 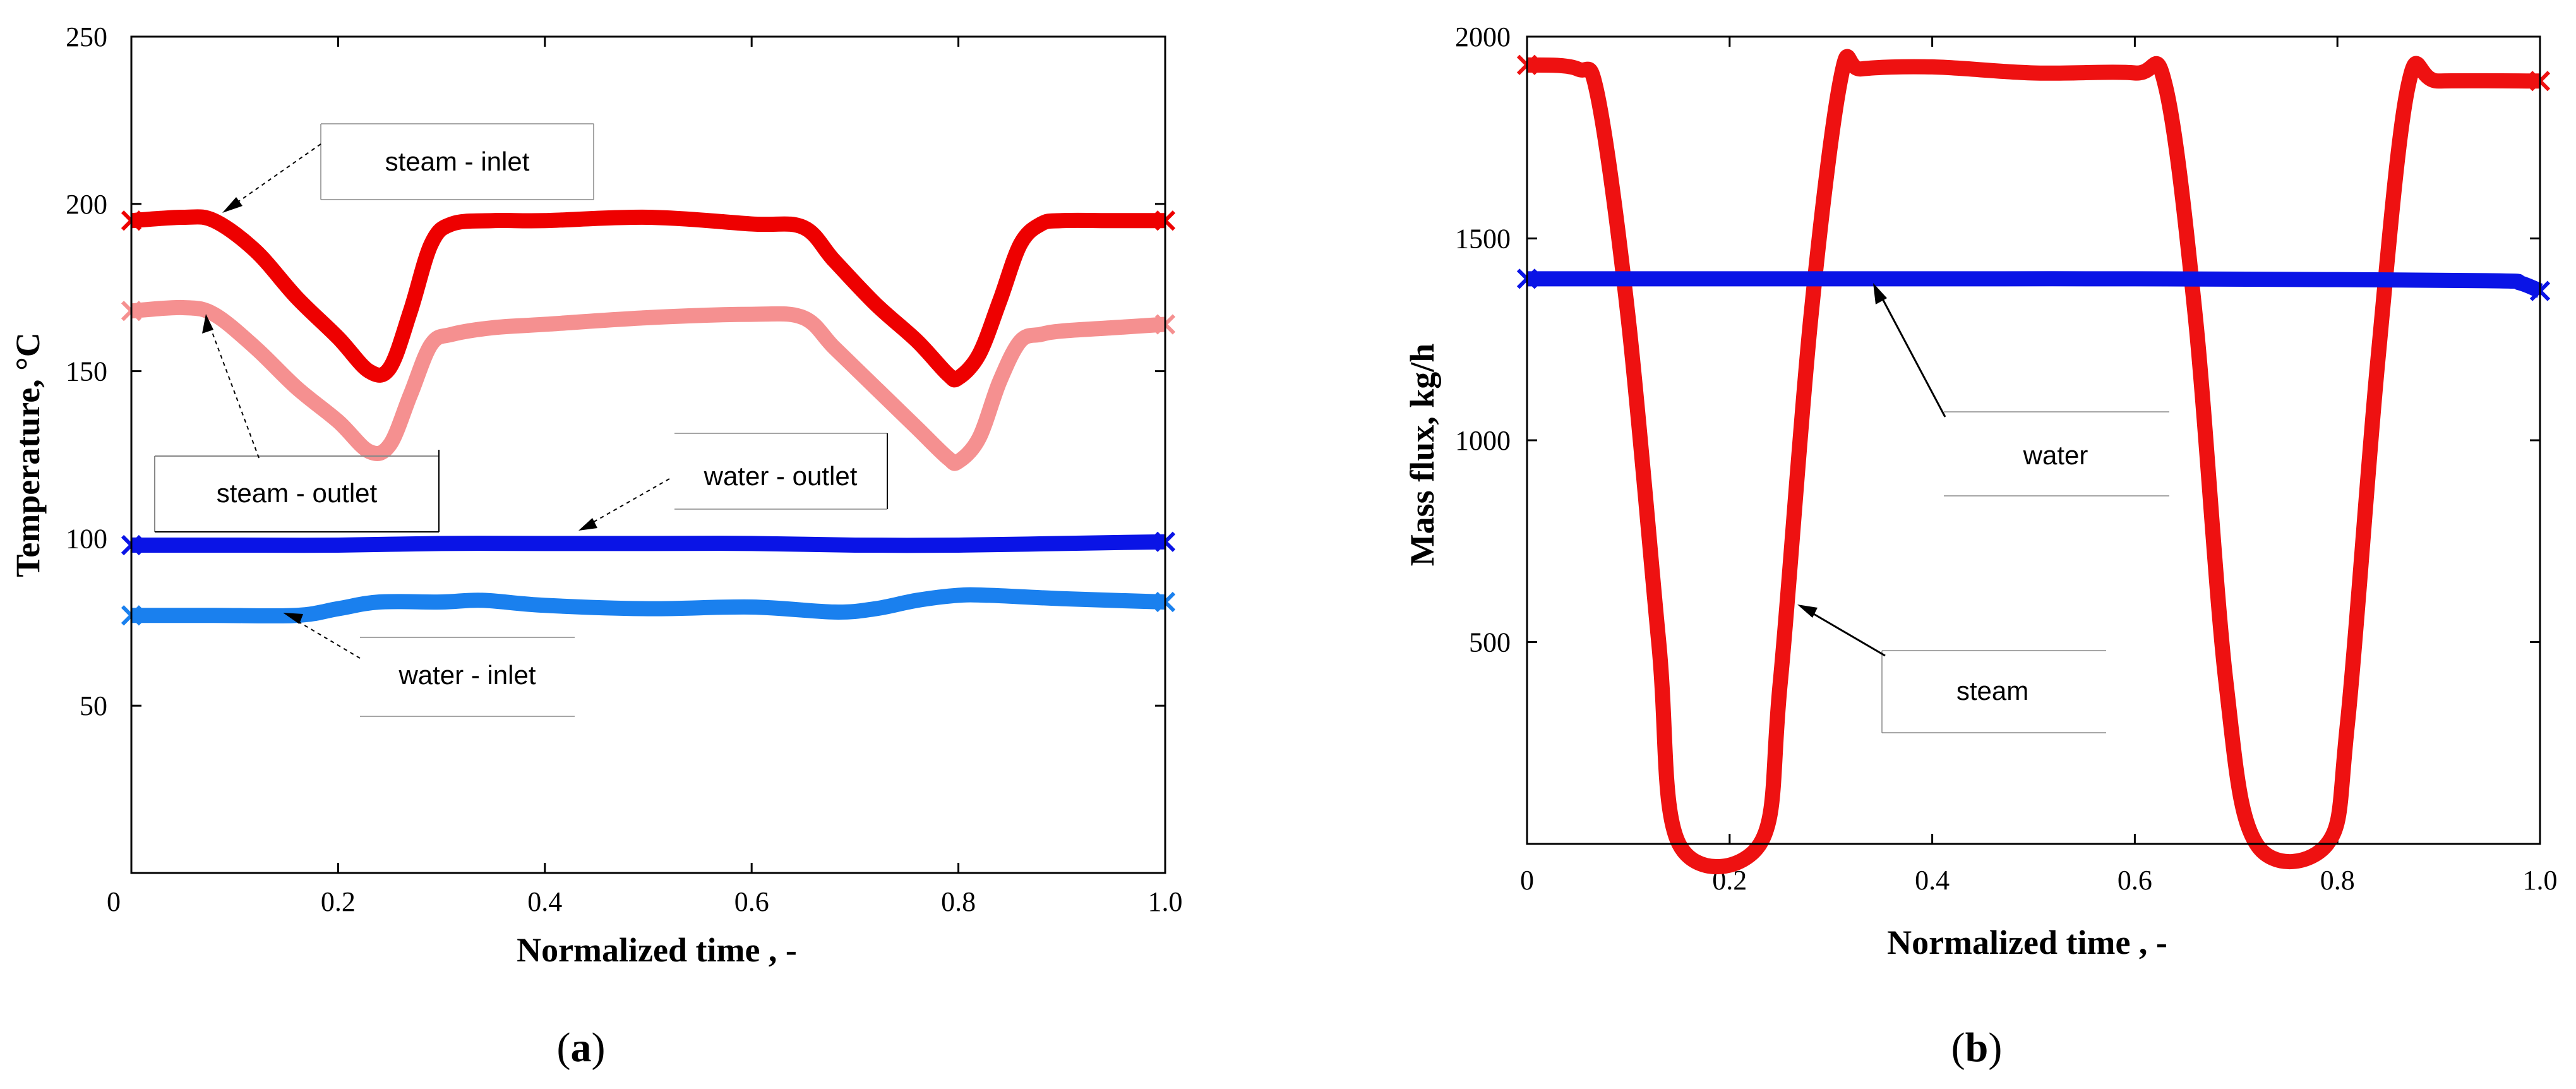 I want to click on panel-a-x-tick-label: 0.4, so click(x=544, y=902).